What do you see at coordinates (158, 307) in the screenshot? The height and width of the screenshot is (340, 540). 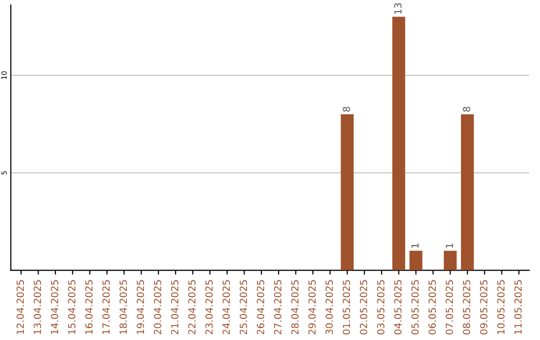 I see `x-tick-label: 20.04.2025` at bounding box center [158, 307].